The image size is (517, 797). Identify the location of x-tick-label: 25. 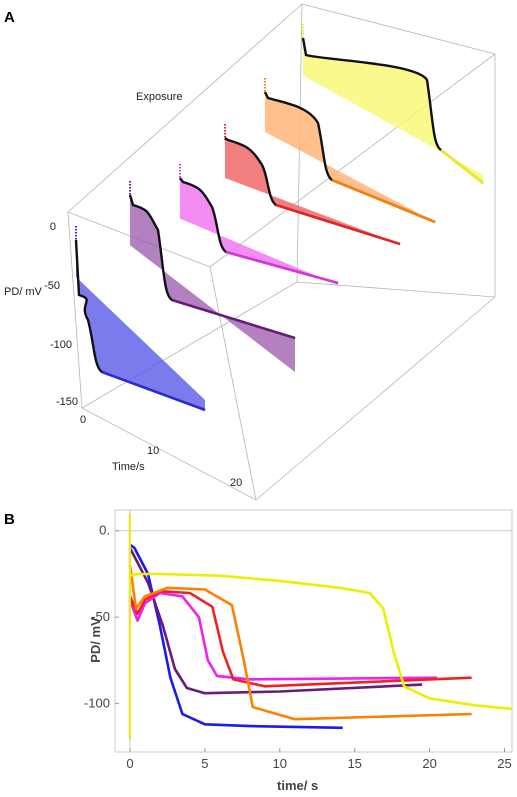
(504, 763).